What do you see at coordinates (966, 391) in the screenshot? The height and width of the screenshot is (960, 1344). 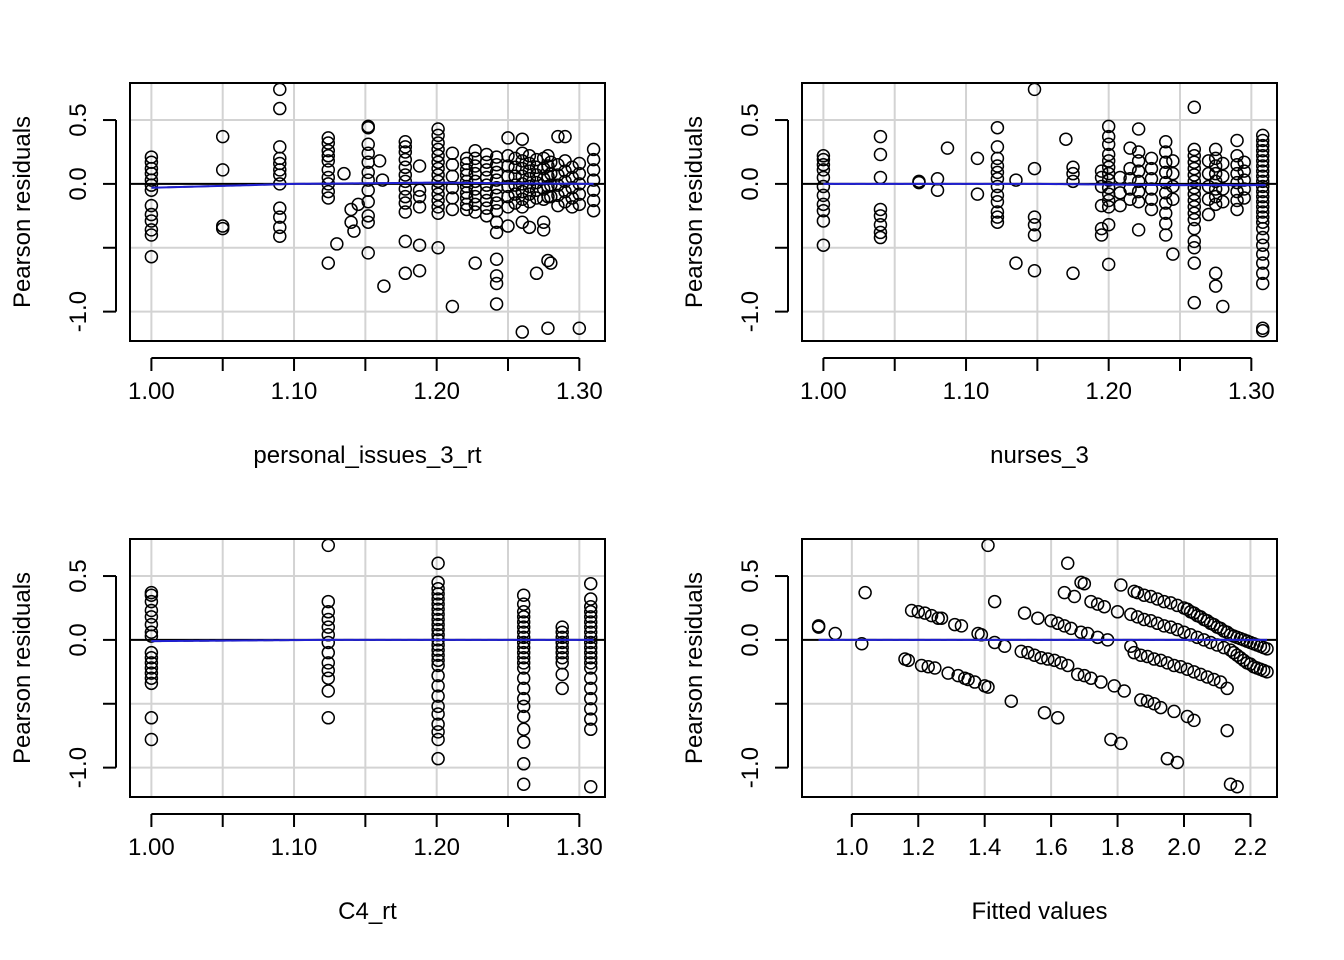 I see `x-tick-label: 1.10` at bounding box center [966, 391].